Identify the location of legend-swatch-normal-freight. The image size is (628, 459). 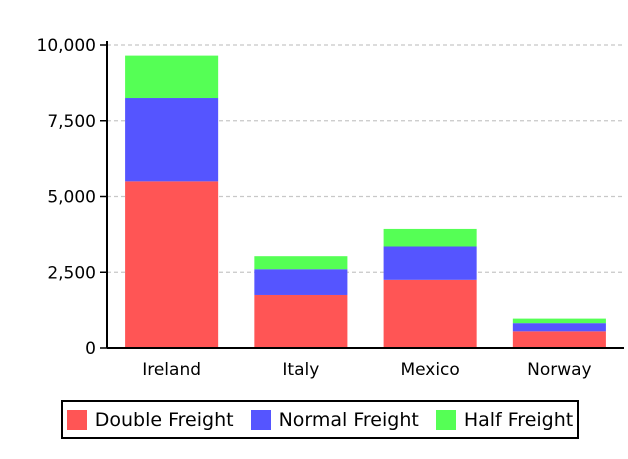
(260, 419).